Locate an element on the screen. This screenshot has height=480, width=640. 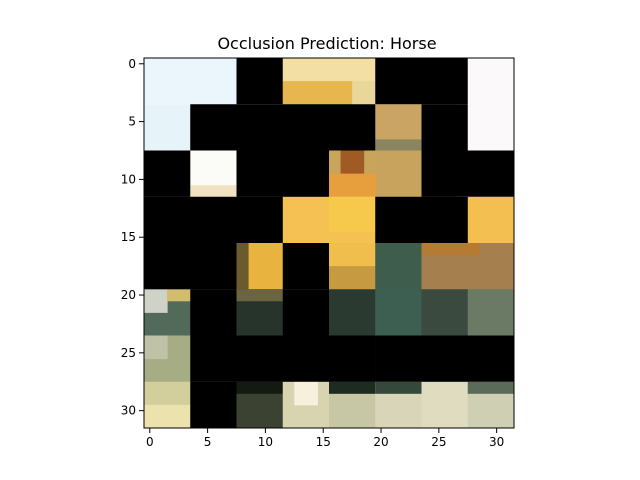
y-tick-label: 20 is located at coordinates (128, 295).